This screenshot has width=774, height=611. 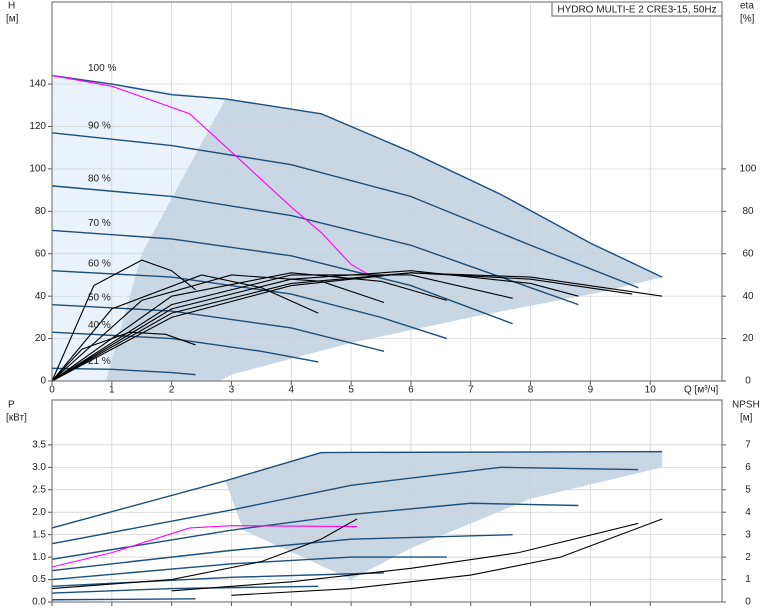 I want to click on y-tick-label: 3.5, so click(x=39, y=445).